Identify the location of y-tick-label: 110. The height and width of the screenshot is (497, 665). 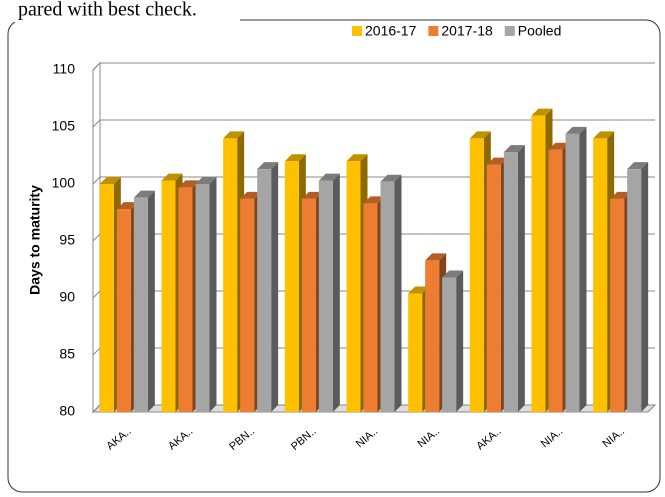
(64, 69).